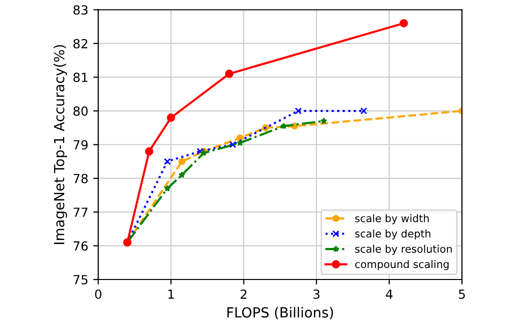 This screenshot has width=531, height=325. I want to click on y-tick-label: 75, so click(81, 279).